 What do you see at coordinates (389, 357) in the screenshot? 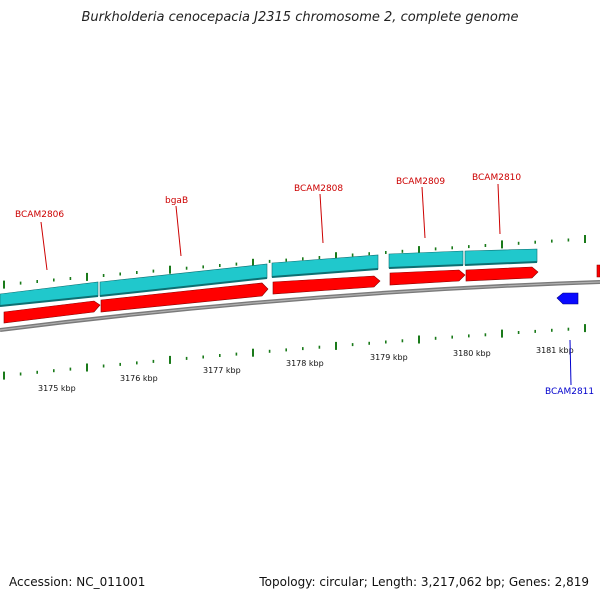
I see `scale-label: 3179 kbp` at bounding box center [389, 357].